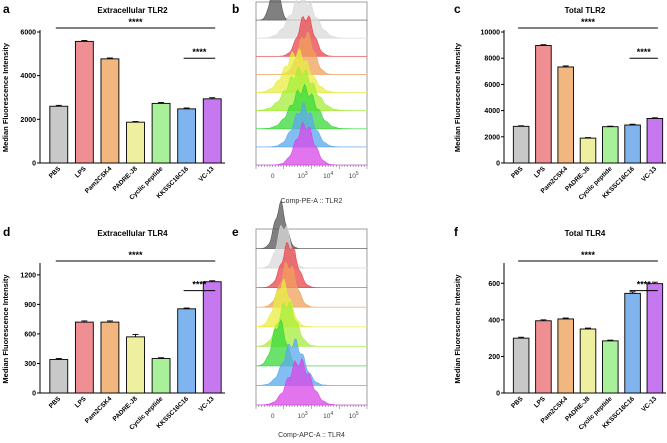 This screenshot has height=443, width=667. Describe the element at coordinates (235, 9) in the screenshot. I see `panel-letter: b` at that location.